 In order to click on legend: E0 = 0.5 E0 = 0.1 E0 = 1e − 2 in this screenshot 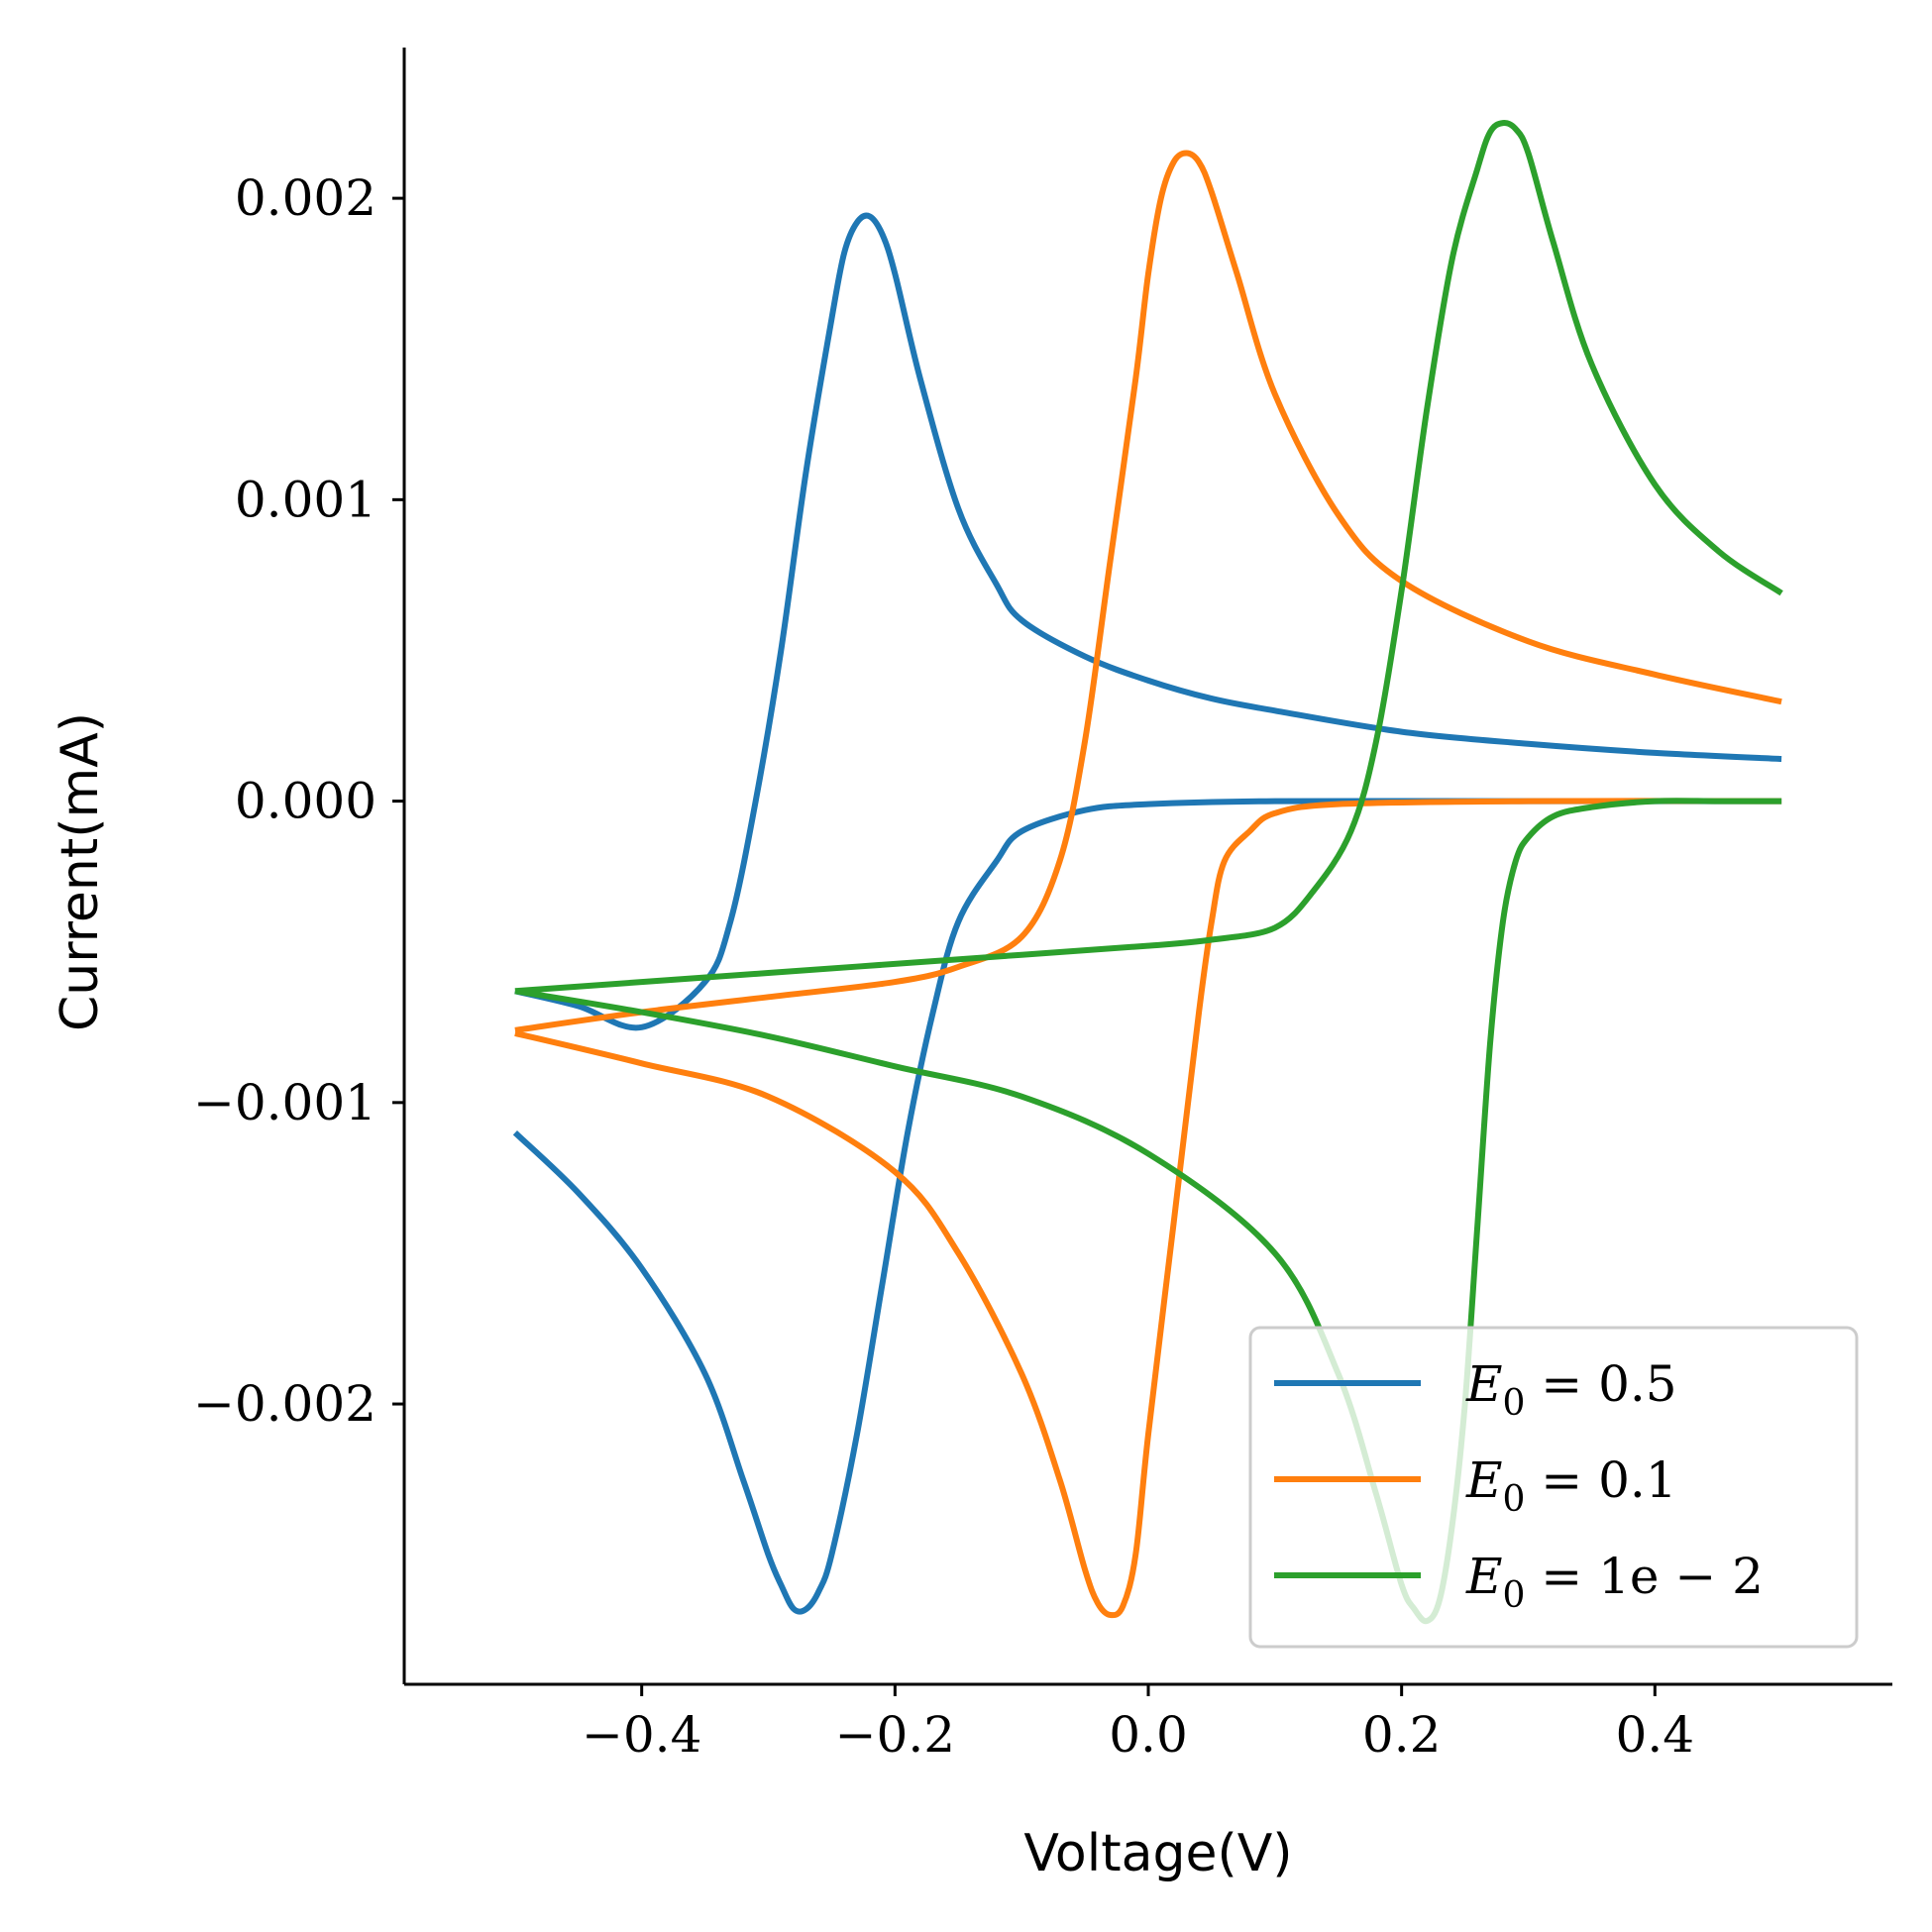, I will do `click(1553, 1487)`.